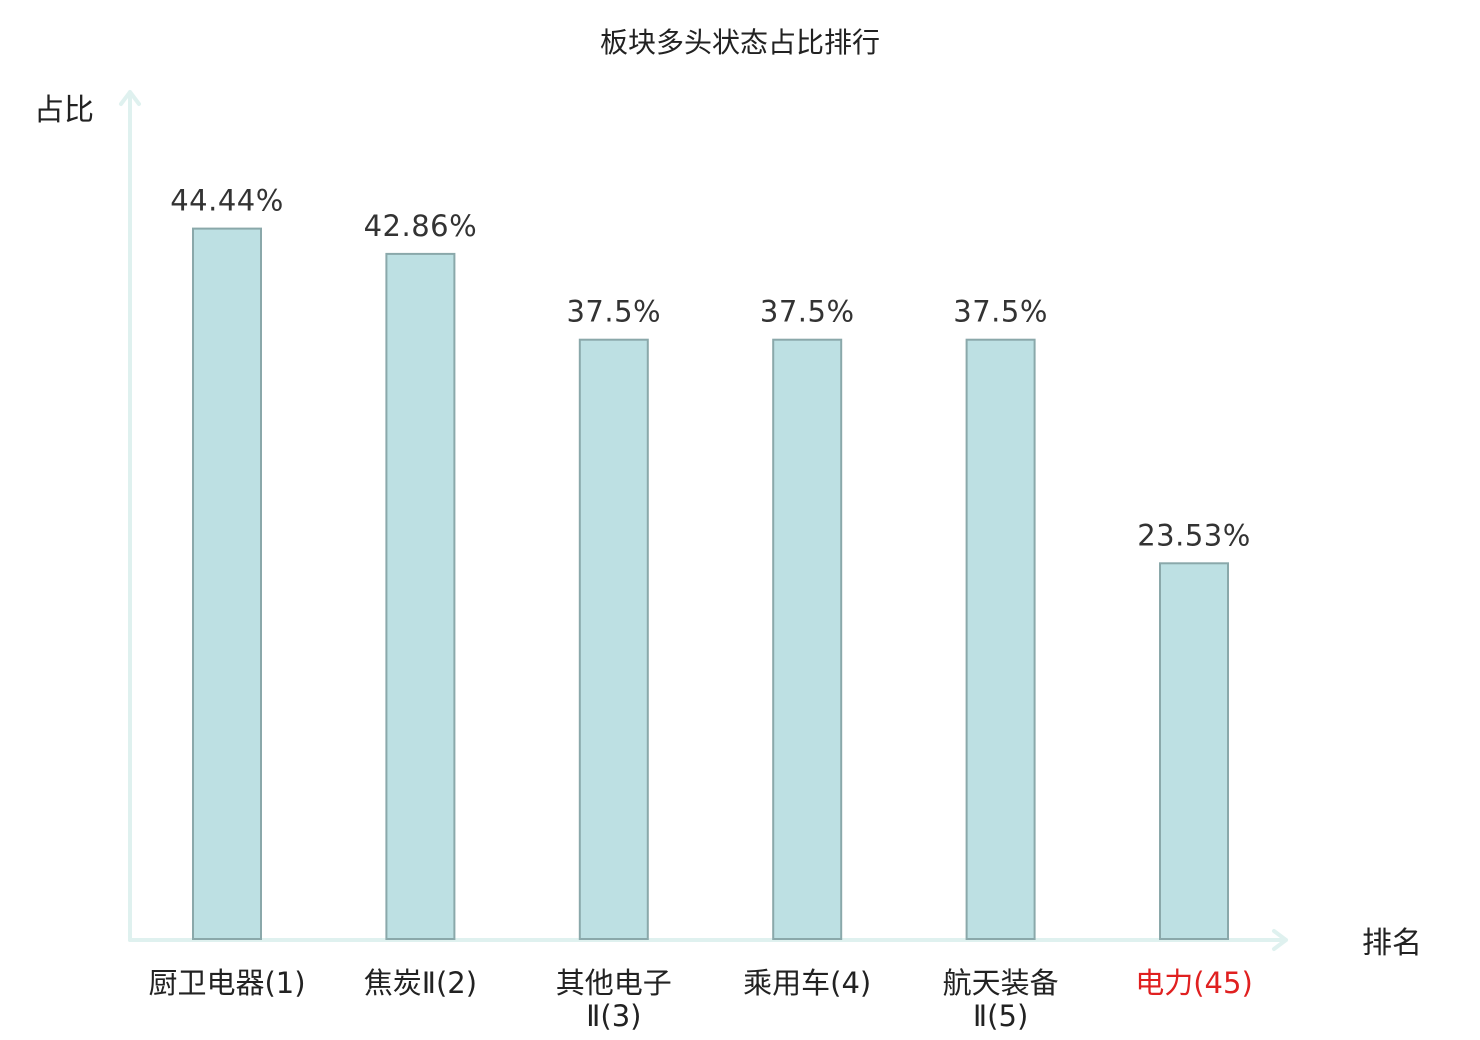  I want to click on value-label-3: 37.5%, so click(613, 312).